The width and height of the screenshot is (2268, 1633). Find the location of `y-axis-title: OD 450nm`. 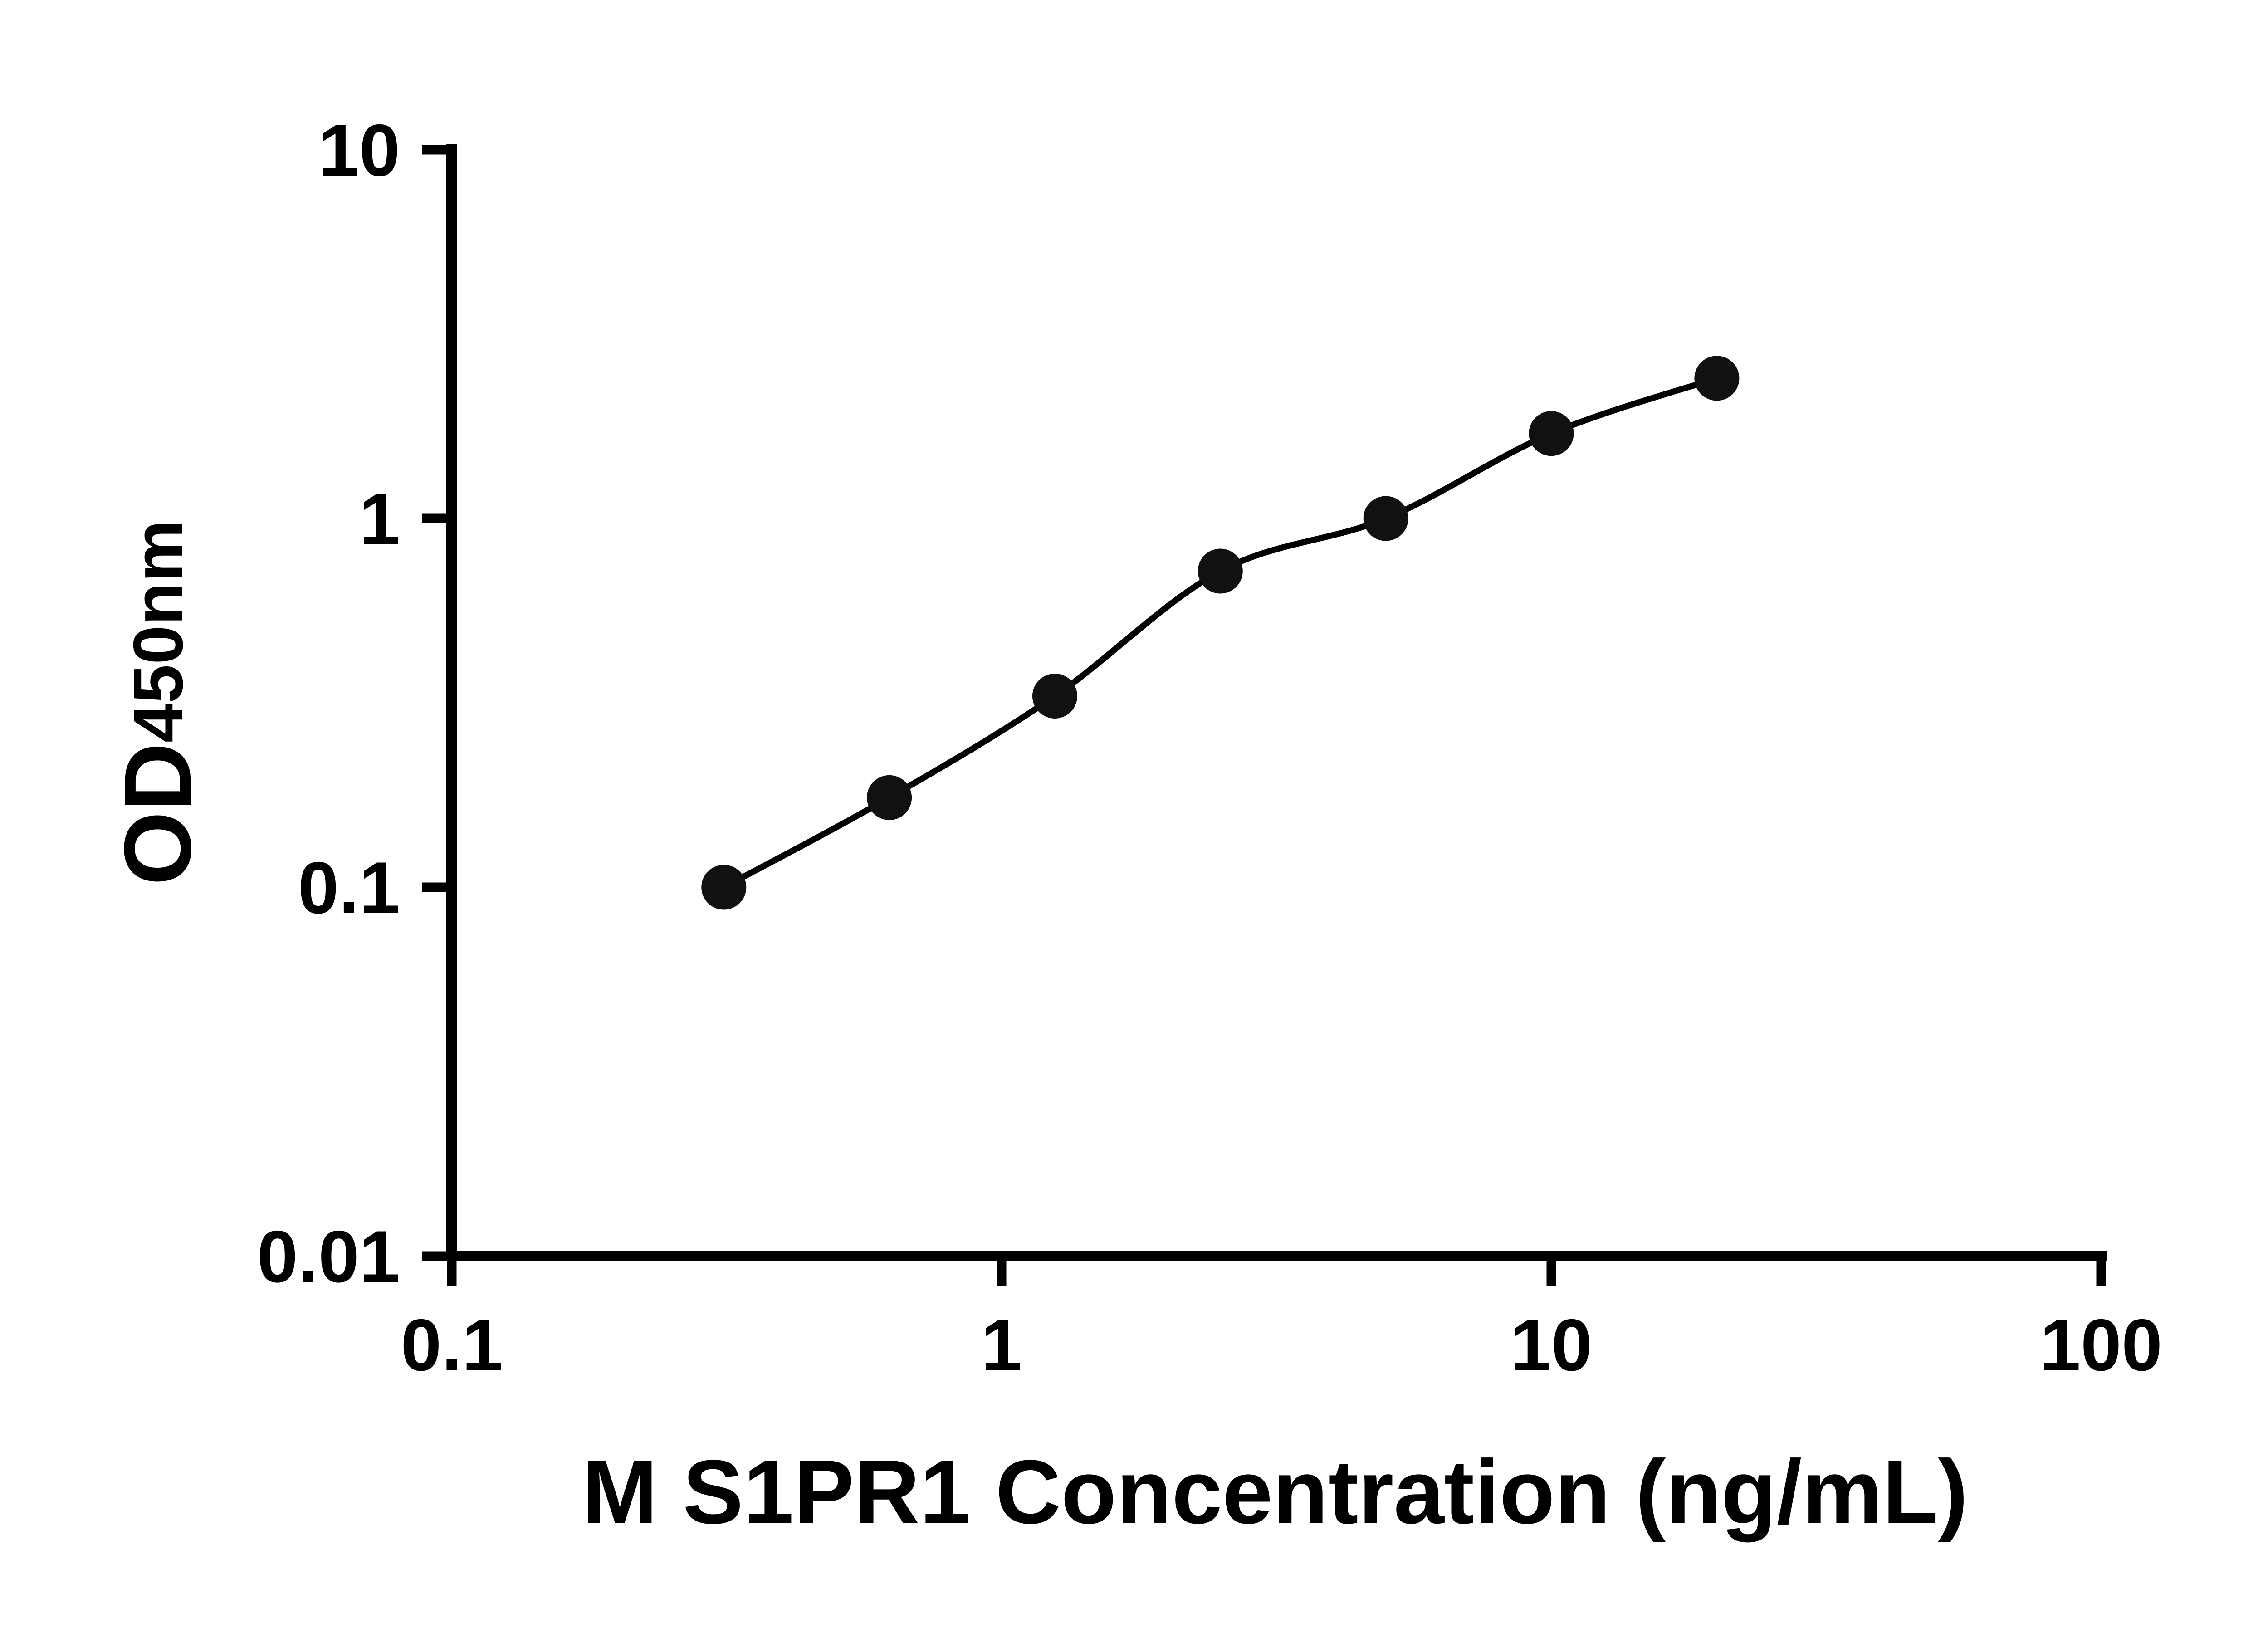

y-axis-title: OD 450nm is located at coordinates (157, 702).